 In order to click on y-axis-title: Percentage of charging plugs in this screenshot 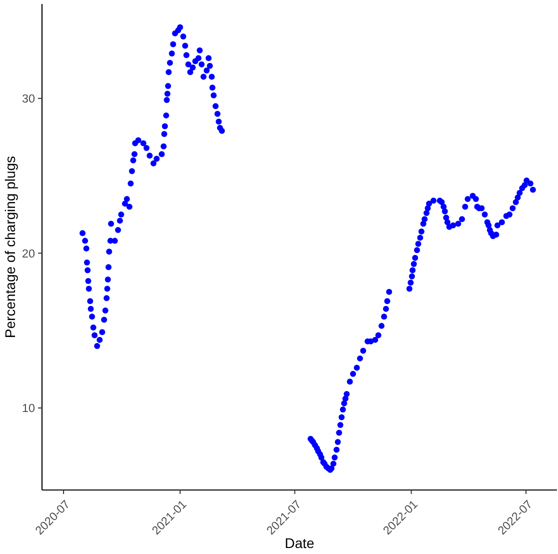, I will do `click(10, 247)`.